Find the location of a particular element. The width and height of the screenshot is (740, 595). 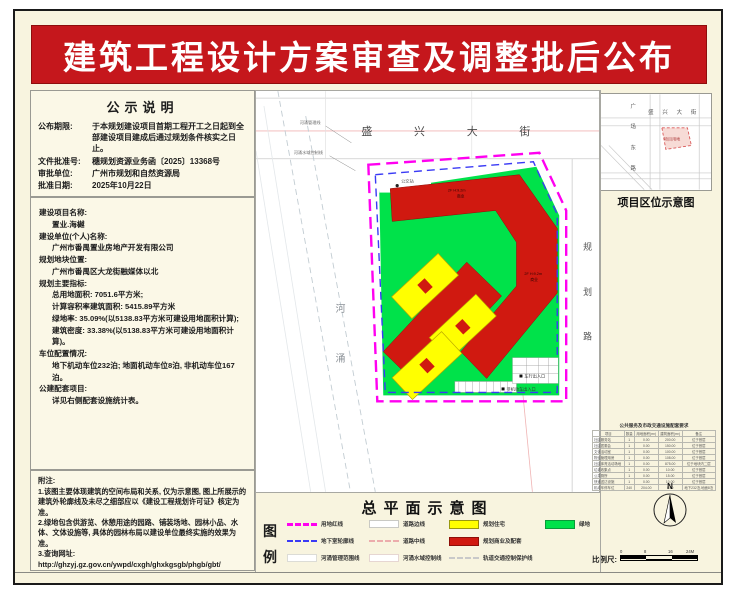

legend-item: 轨道交通控制保护线 is located at coordinates (497, 558).